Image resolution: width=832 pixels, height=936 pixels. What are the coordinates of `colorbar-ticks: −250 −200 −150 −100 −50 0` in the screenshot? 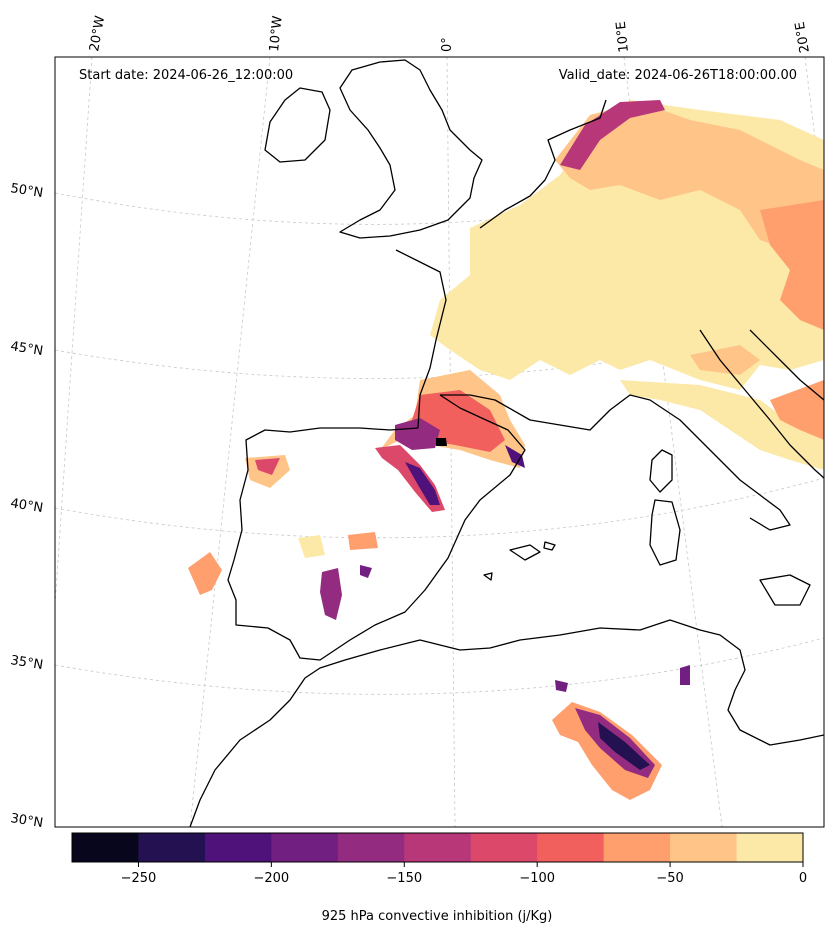 It's located at (464, 874).